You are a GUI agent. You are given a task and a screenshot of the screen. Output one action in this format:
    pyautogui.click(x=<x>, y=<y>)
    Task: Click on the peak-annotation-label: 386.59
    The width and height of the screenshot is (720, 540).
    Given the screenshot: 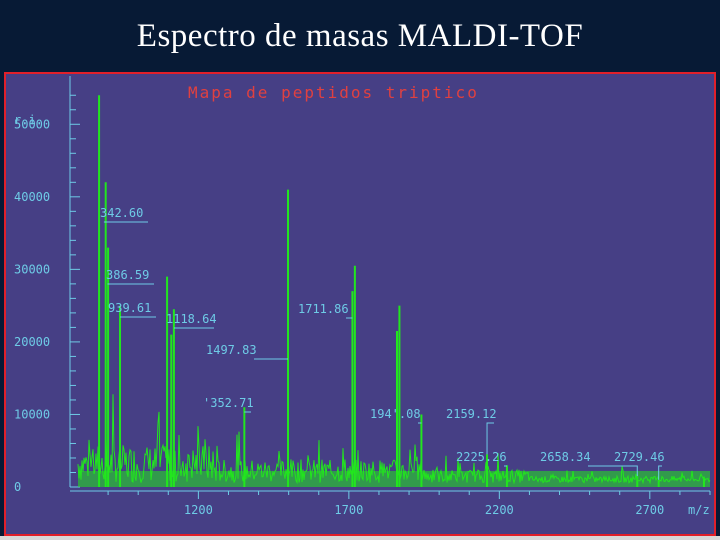 What is the action you would take?
    pyautogui.click(x=127, y=275)
    